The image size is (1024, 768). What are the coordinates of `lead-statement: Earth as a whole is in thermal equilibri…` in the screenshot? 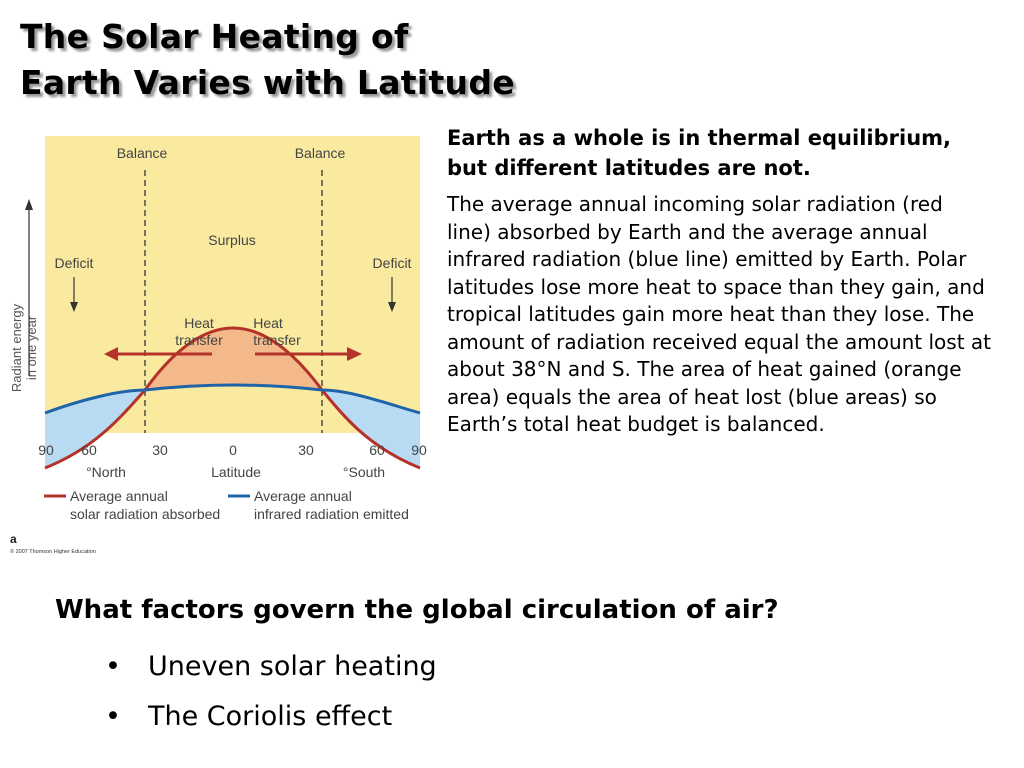 It's located at (699, 153).